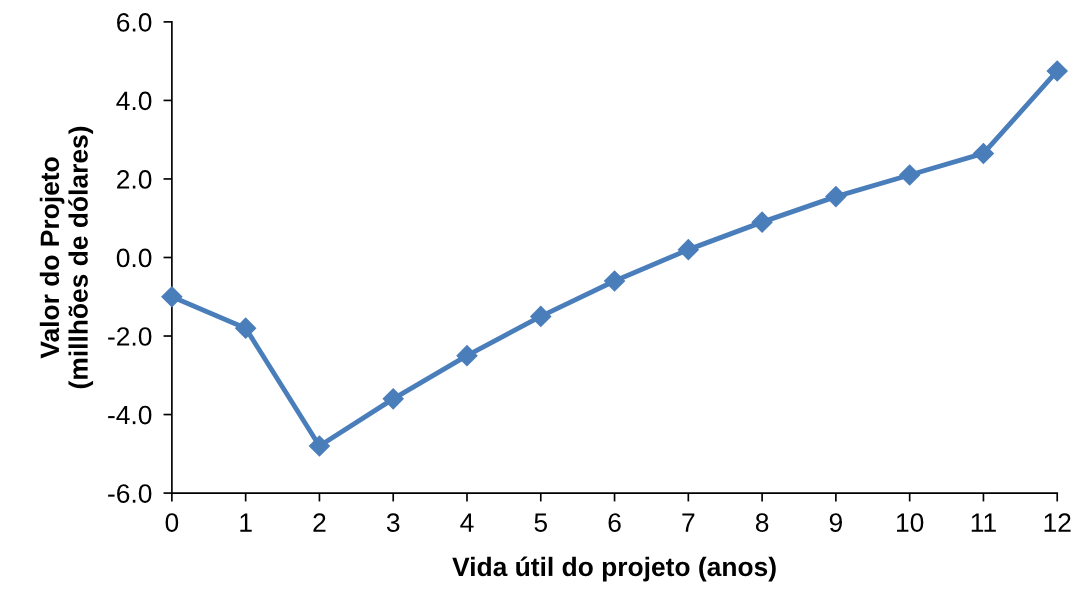 This screenshot has width=1081, height=608. Describe the element at coordinates (134, 179) in the screenshot. I see `y-tick-label: 2.0` at that location.